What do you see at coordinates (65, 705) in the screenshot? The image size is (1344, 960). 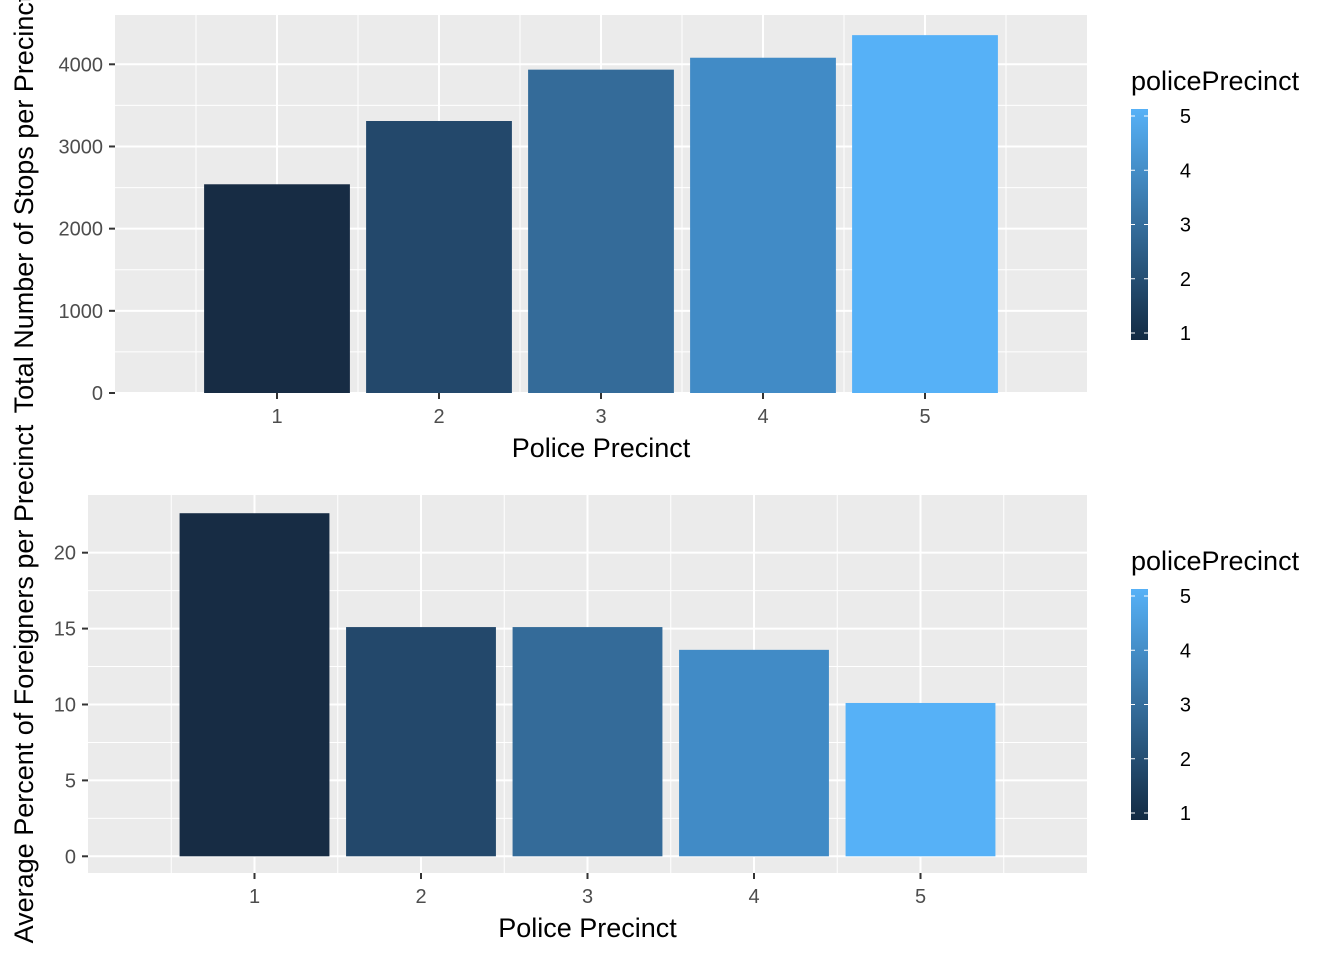 I see `y-tick-label: 10` at bounding box center [65, 705].